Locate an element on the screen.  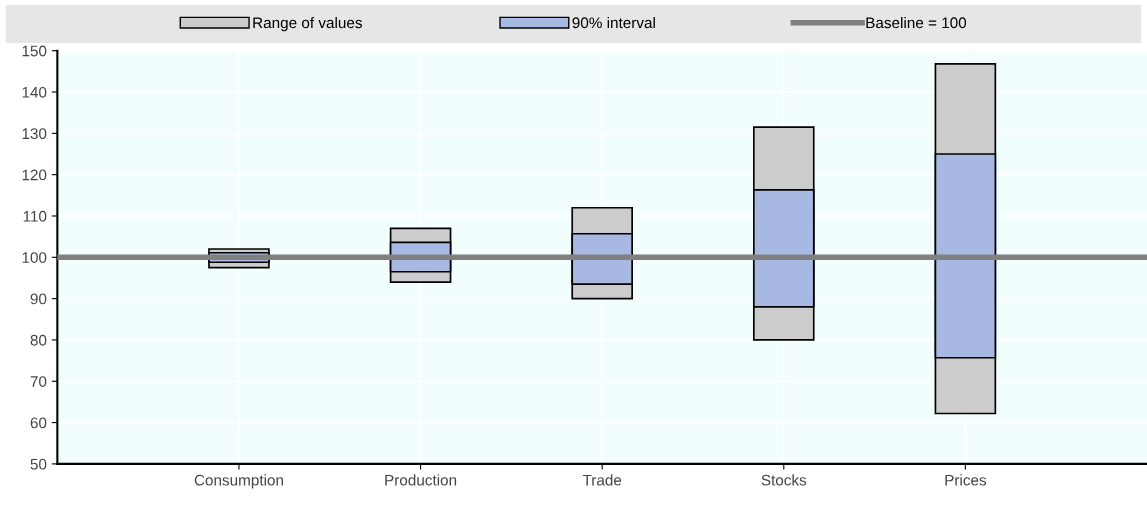
y-tick-label: 80 is located at coordinates (38, 340).